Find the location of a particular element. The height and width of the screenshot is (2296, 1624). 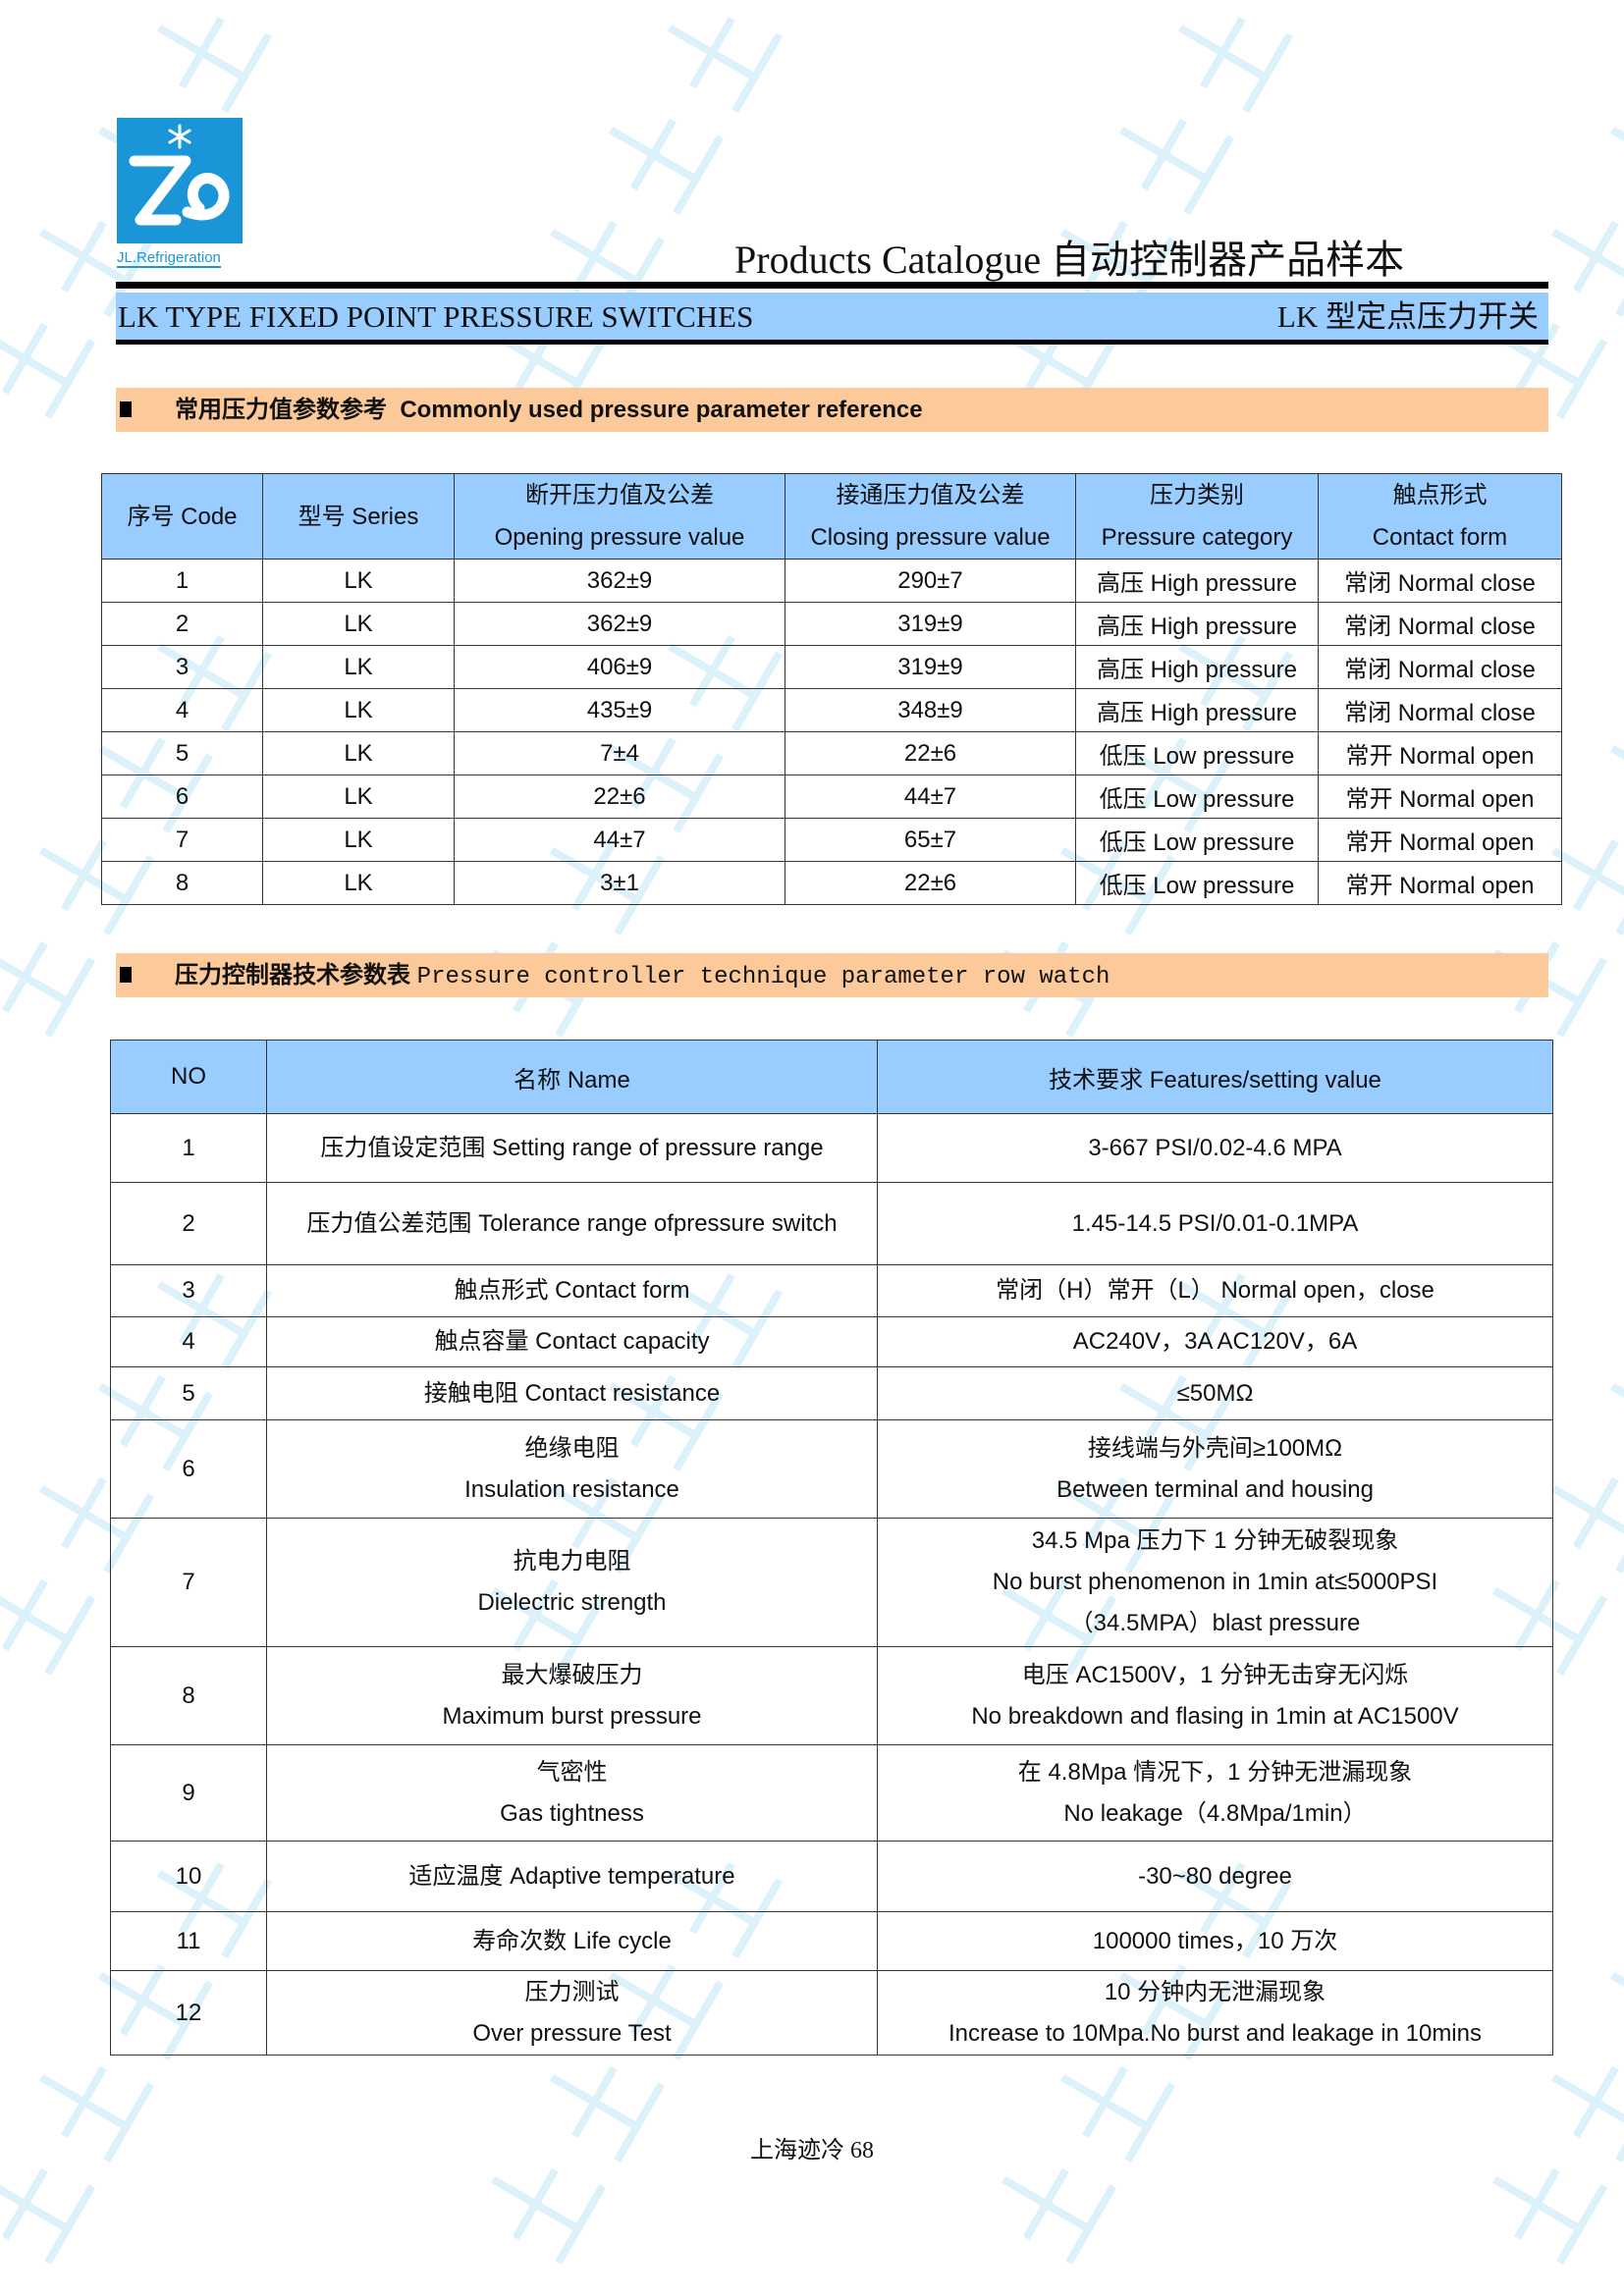

column-header-line: Pressure category is located at coordinates (1197, 537).